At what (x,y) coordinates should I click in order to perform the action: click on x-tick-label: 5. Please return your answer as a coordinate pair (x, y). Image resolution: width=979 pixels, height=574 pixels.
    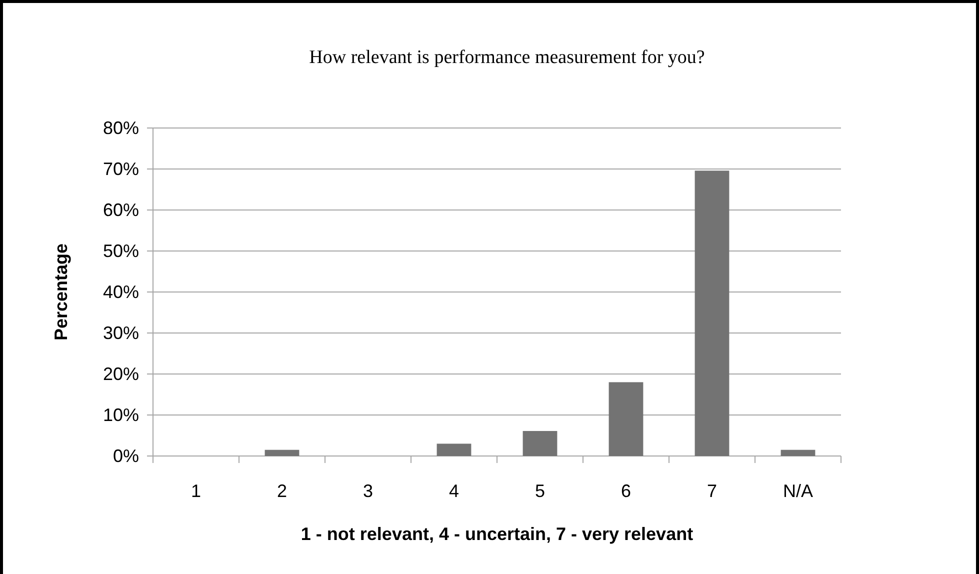
    Looking at the image, I should click on (540, 491).